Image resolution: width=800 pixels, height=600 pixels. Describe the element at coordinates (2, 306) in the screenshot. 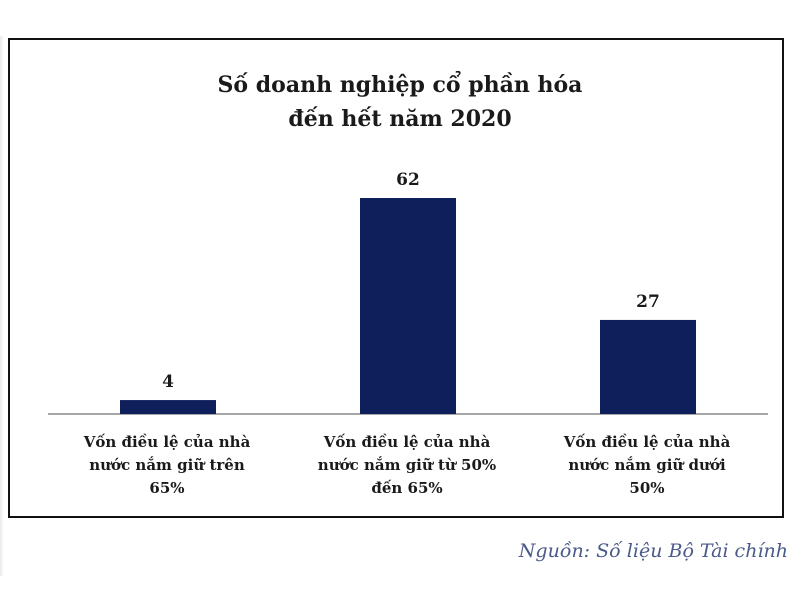

I see `frame-shadow` at that location.